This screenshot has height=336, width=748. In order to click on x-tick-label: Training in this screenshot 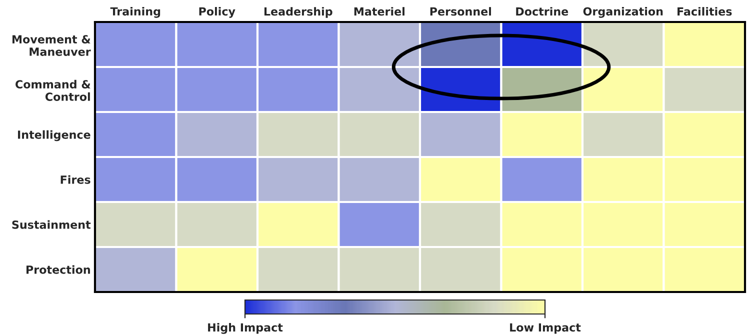, I will do `click(135, 12)`.